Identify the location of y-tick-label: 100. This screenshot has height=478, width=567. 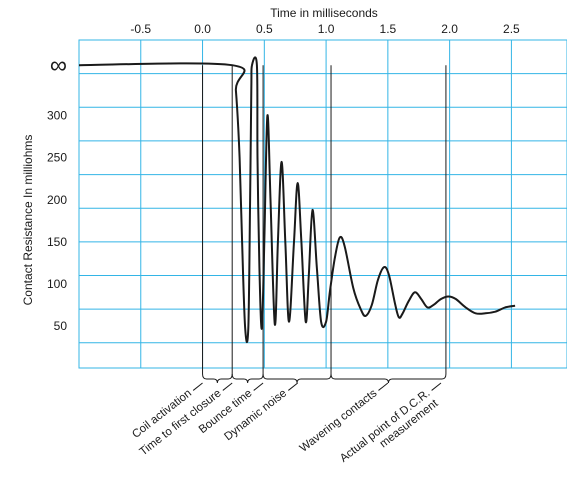
(57, 284).